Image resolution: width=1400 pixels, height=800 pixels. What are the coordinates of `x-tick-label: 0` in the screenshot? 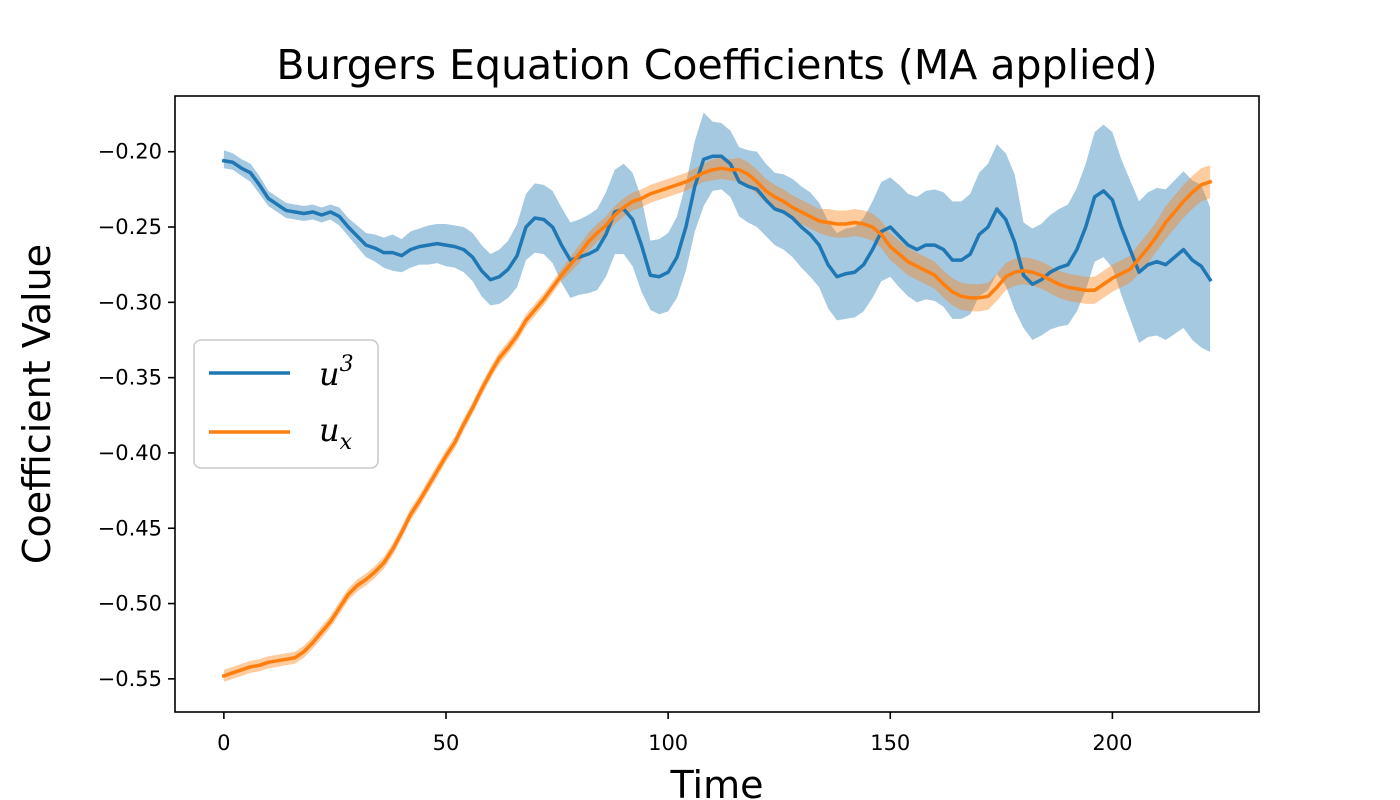 It's located at (223, 743).